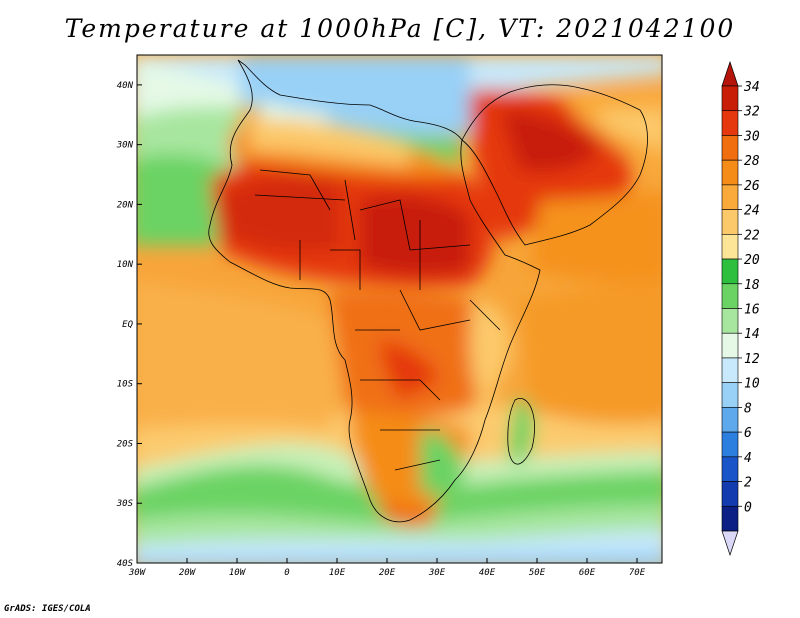 This screenshot has height=618, width=800. What do you see at coordinates (188, 573) in the screenshot?
I see `lon-tick-label: 20W` at bounding box center [188, 573].